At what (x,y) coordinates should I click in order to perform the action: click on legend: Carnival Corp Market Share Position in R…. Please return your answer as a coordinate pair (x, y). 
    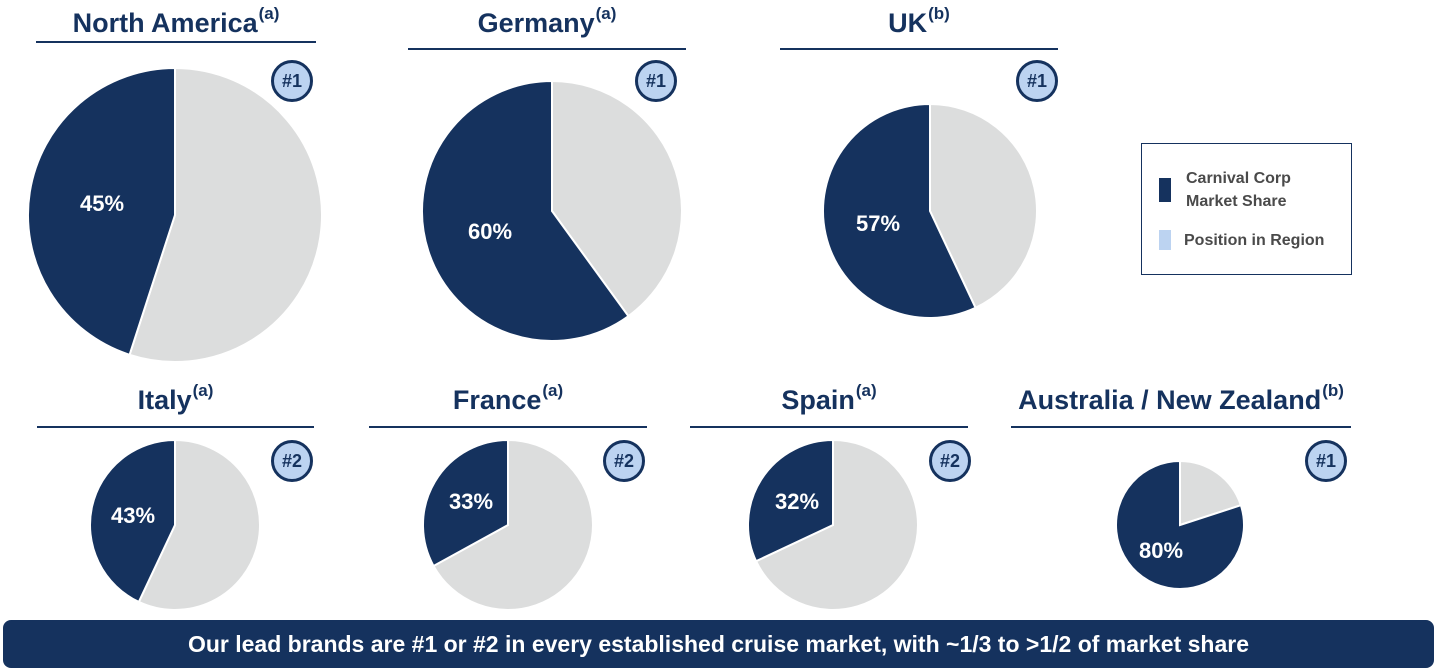
    Looking at the image, I should click on (1246, 209).